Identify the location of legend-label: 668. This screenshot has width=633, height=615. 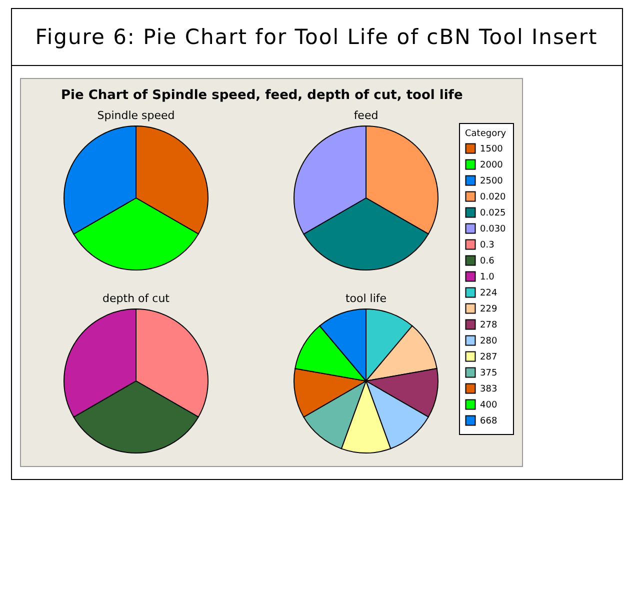
(488, 421).